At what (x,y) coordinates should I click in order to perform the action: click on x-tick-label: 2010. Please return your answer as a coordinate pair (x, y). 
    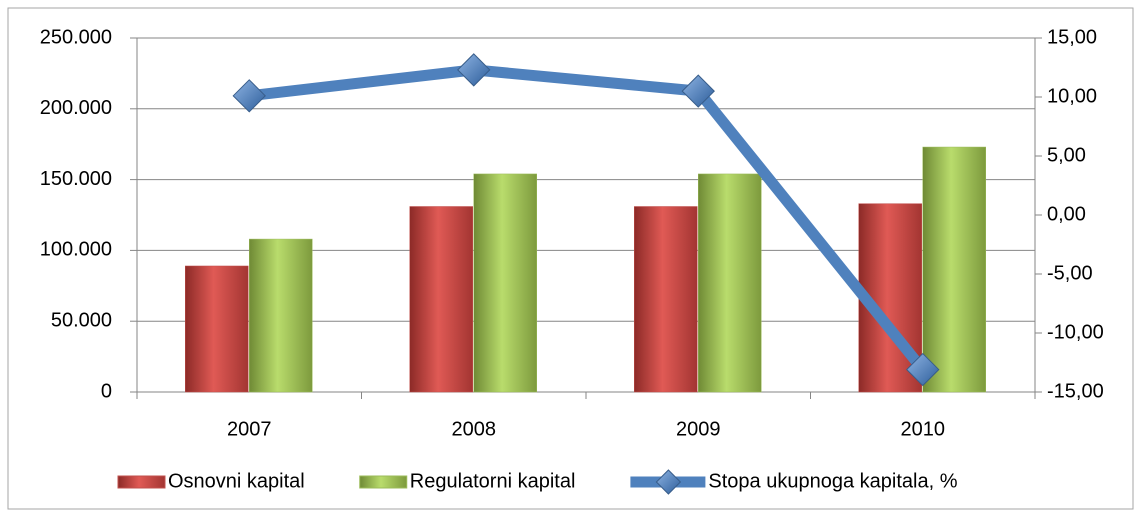
    Looking at the image, I should click on (923, 429).